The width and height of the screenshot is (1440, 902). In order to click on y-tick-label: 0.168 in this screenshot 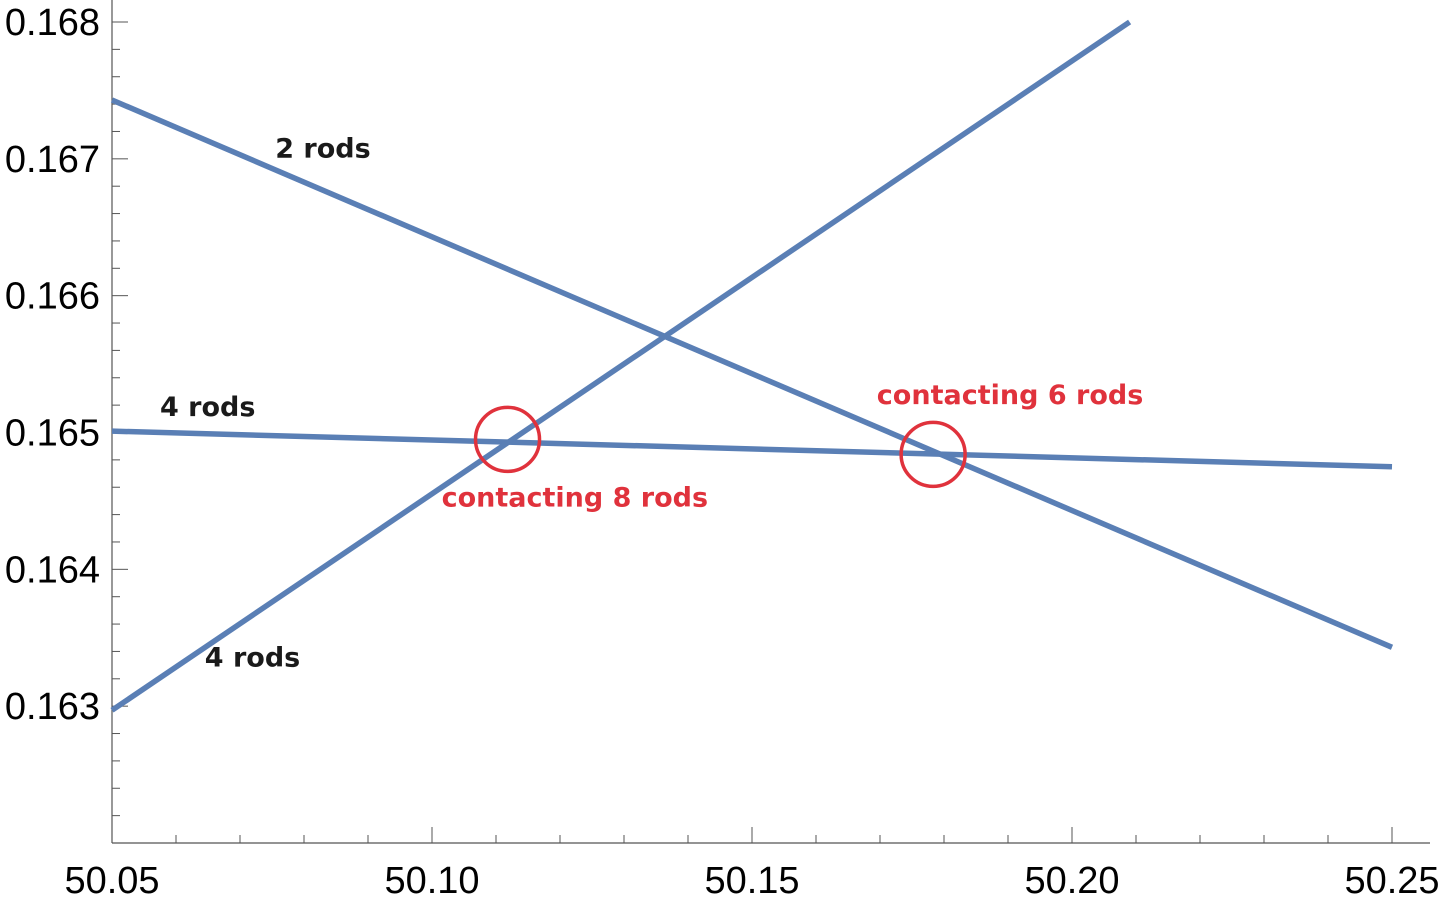, I will do `click(52, 23)`.